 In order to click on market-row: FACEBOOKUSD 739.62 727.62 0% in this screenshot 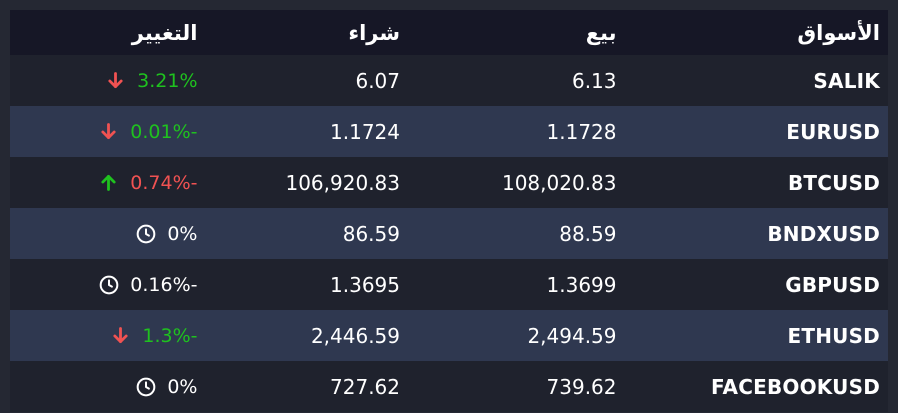, I will do `click(449, 386)`.